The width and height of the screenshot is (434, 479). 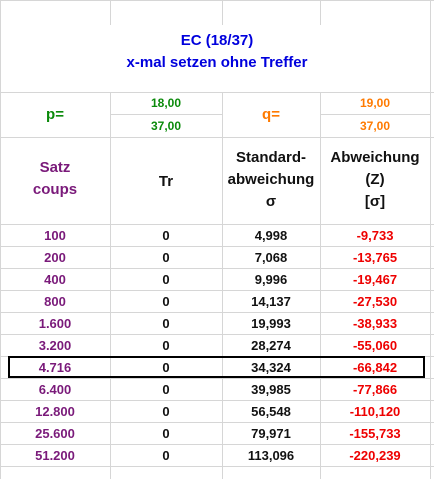 What do you see at coordinates (216, 367) in the screenshot?
I see `highlighted-row-frame` at bounding box center [216, 367].